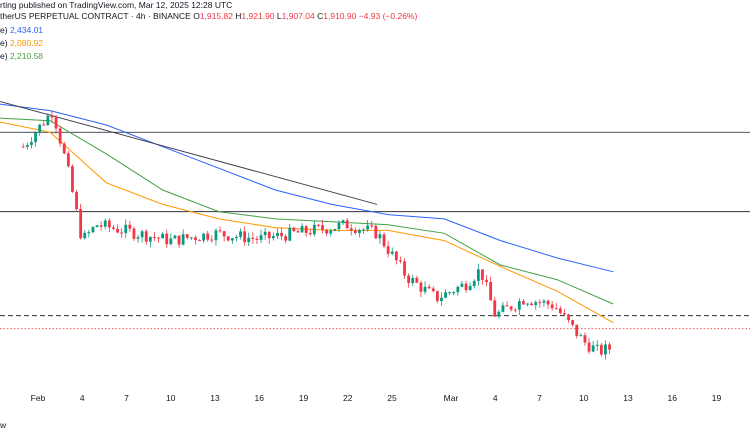  Describe the element at coordinates (26, 43) in the screenshot. I see `ma-value-2: 2,080.92` at that location.